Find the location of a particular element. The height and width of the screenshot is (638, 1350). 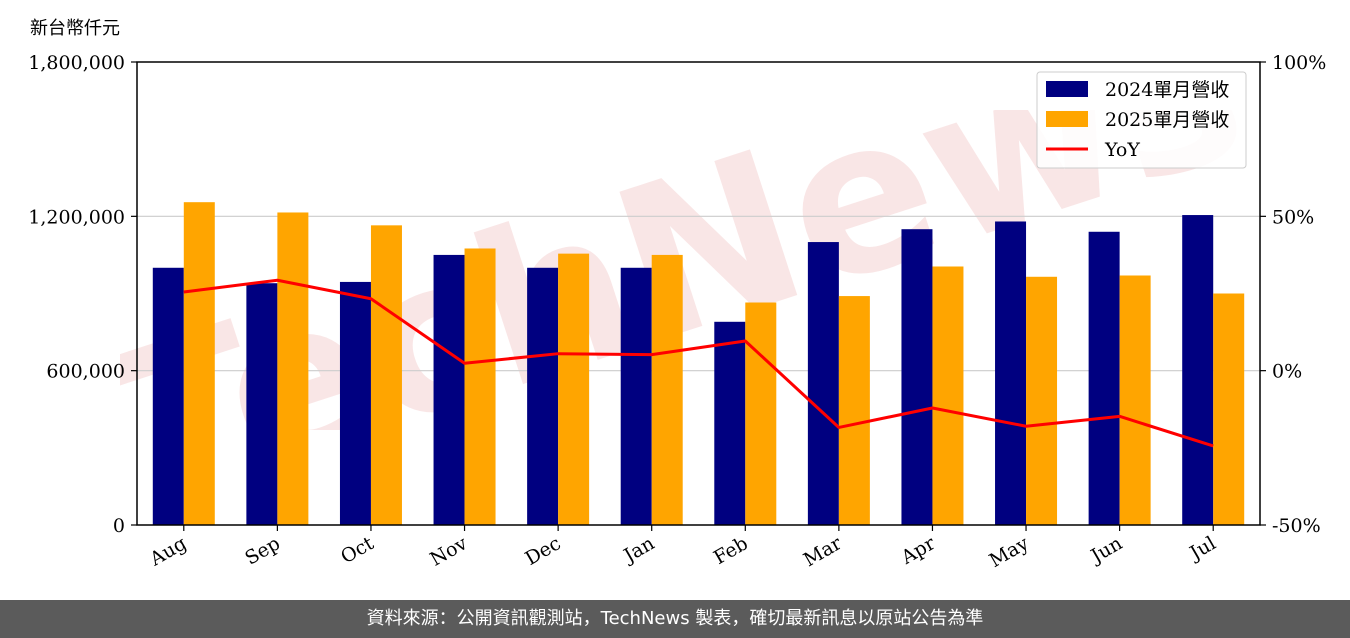

x-tick-label: Jan is located at coordinates (638, 550).